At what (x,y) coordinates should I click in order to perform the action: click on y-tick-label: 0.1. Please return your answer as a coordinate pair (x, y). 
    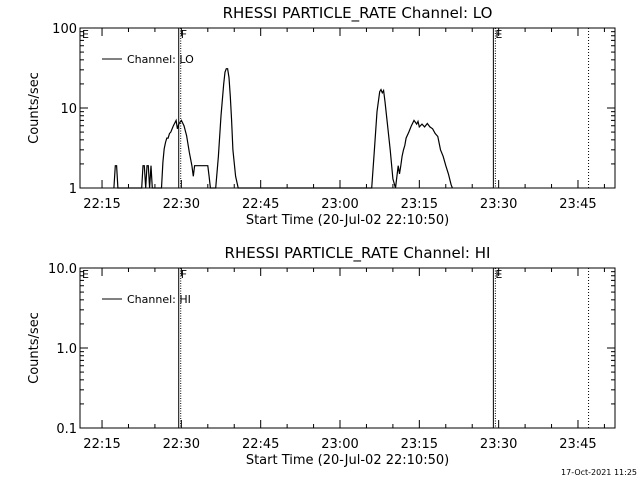
    Looking at the image, I should click on (66, 429).